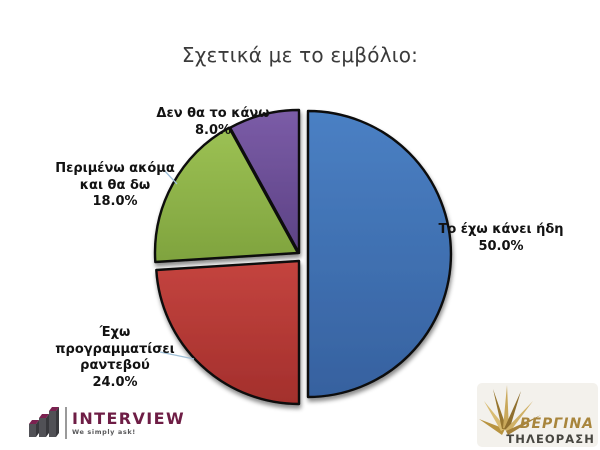 This screenshot has width=600, height=450. I want to click on label-dont-do-it: Δεν θα το κάνω 8.0%, so click(213, 122).